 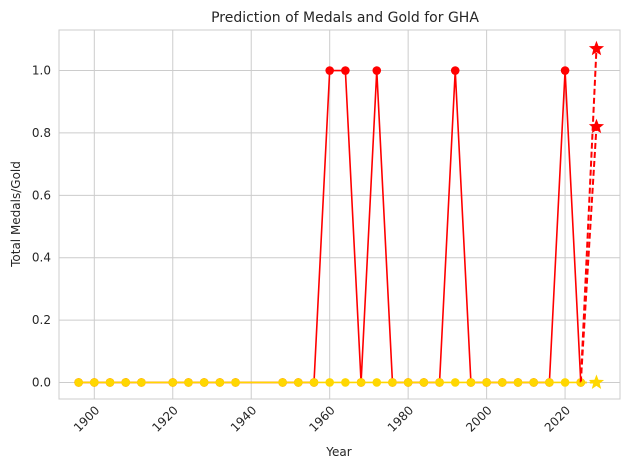 I want to click on y-tick-label: 0.0, so click(x=41, y=382).